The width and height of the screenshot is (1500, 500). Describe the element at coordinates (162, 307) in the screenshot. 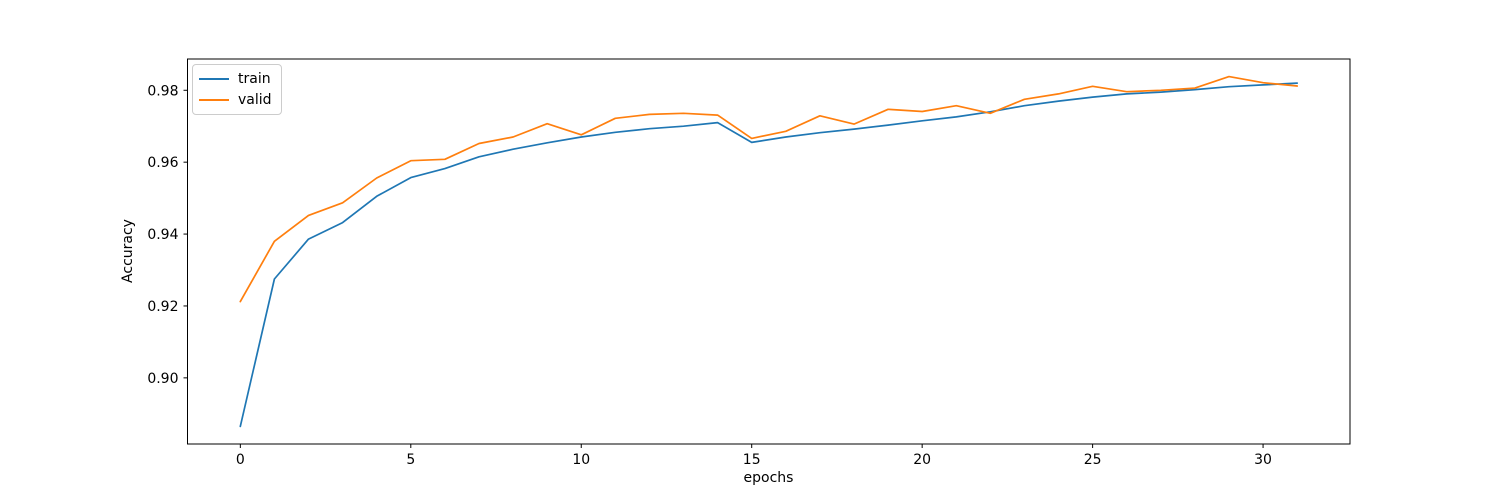

I see `y-tick-label: 0.92` at that location.